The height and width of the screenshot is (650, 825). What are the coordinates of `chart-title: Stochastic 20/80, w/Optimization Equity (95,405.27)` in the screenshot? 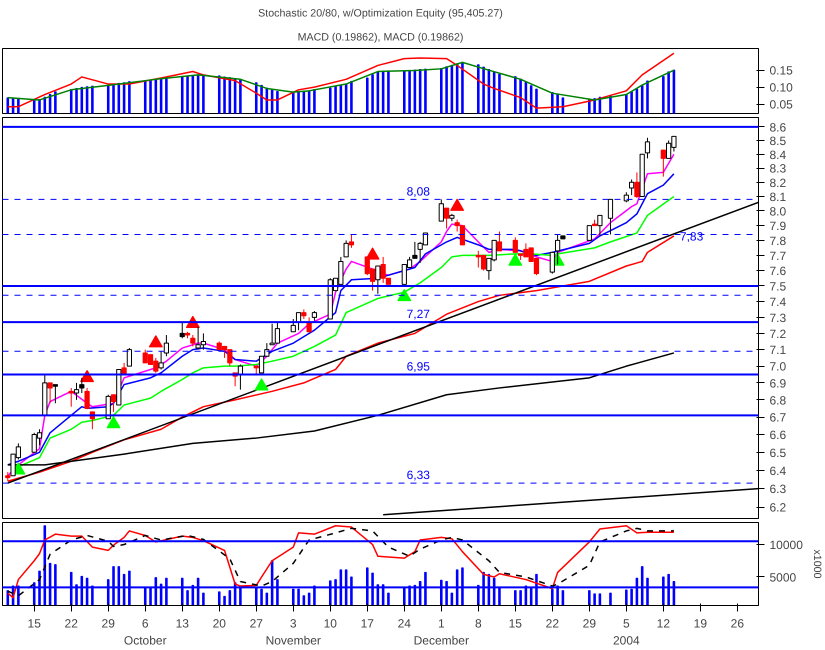 It's located at (380, 14).